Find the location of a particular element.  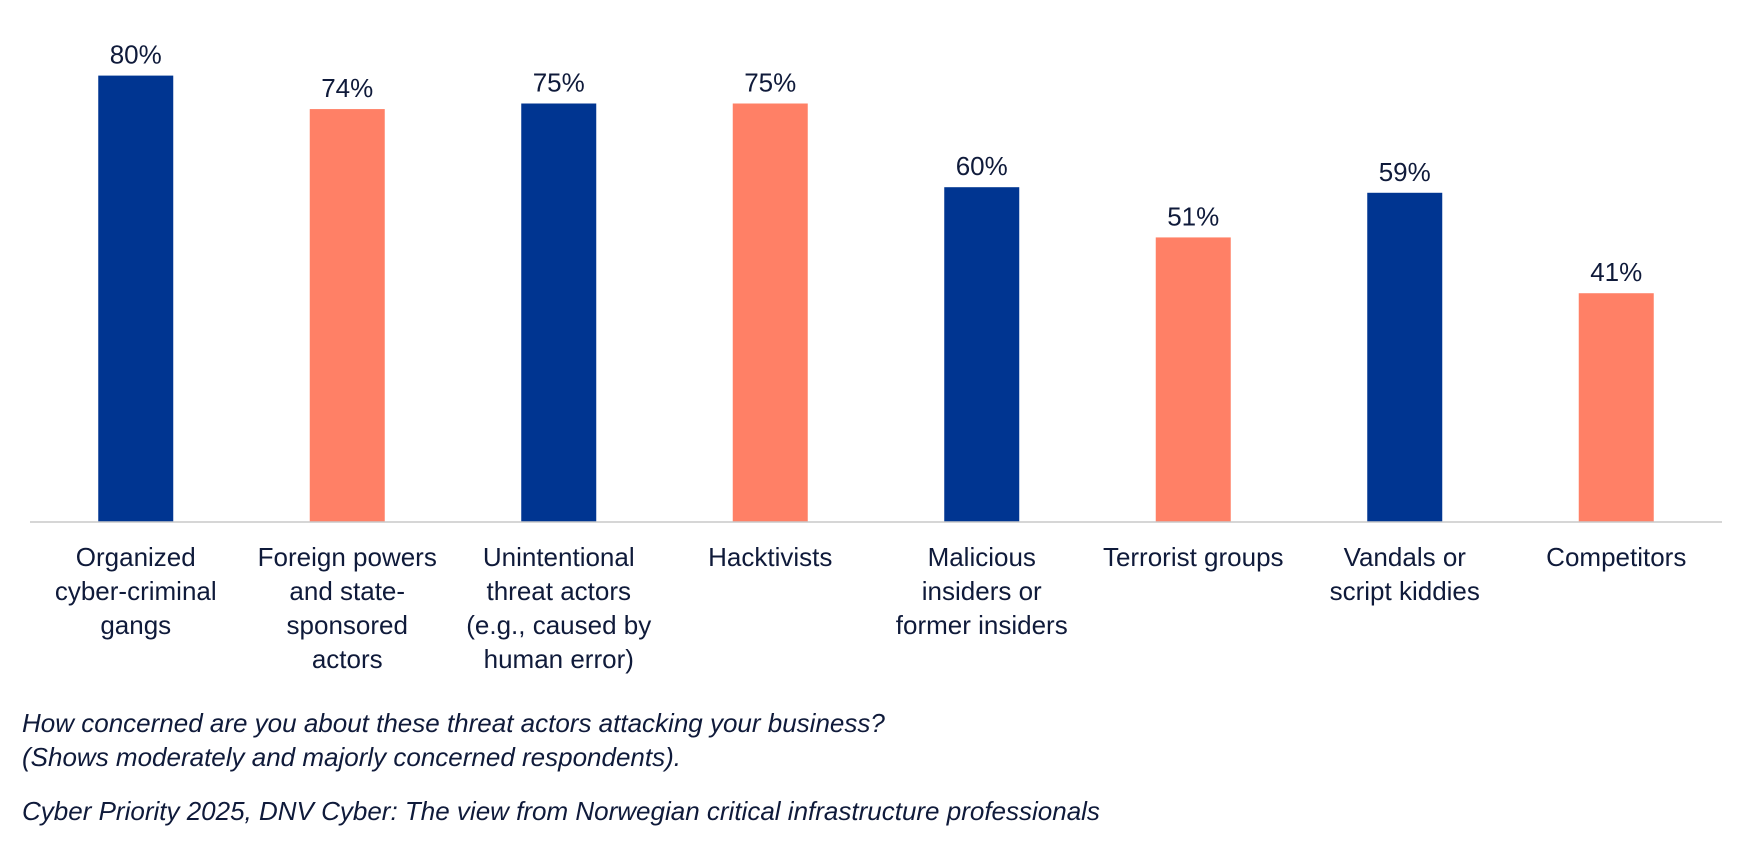

category-label-line: cyber-criminal is located at coordinates (136, 591).